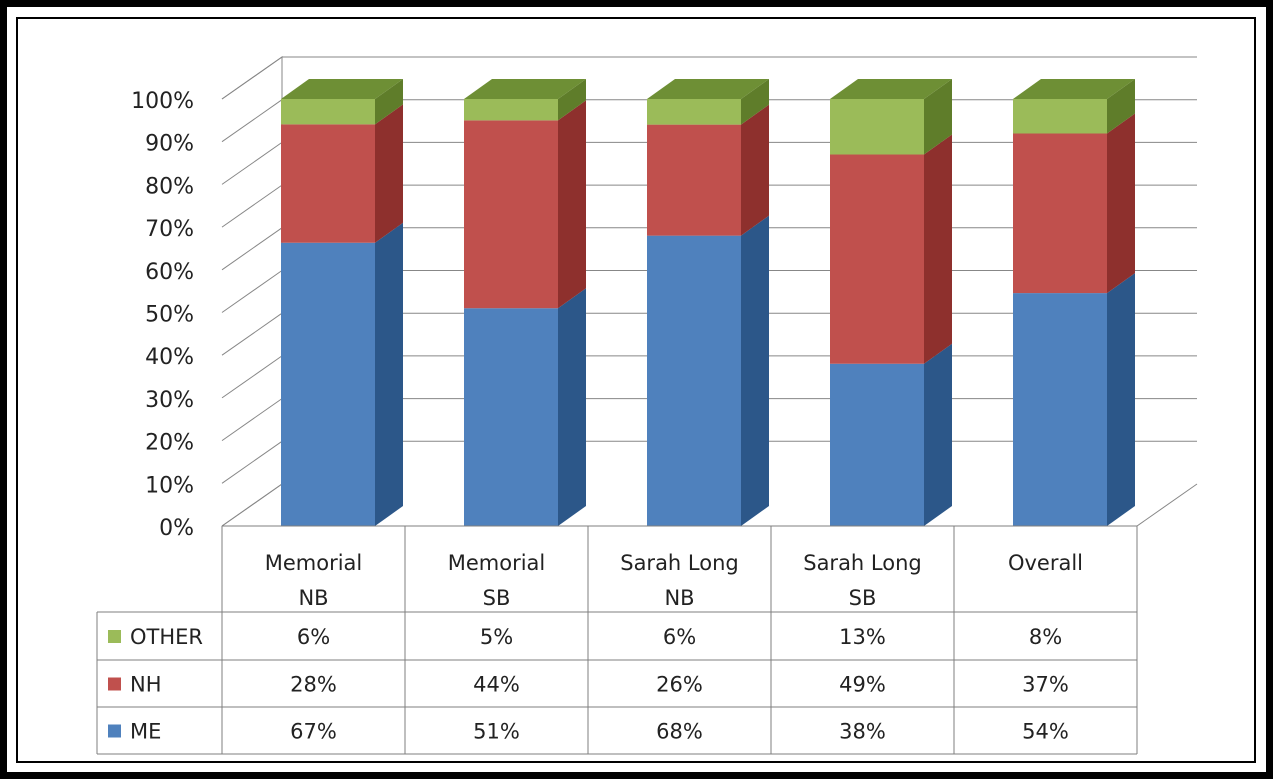 Image resolution: width=1273 pixels, height=779 pixels. Describe the element at coordinates (162, 101) in the screenshot. I see `y-tick-label: 100%` at that location.